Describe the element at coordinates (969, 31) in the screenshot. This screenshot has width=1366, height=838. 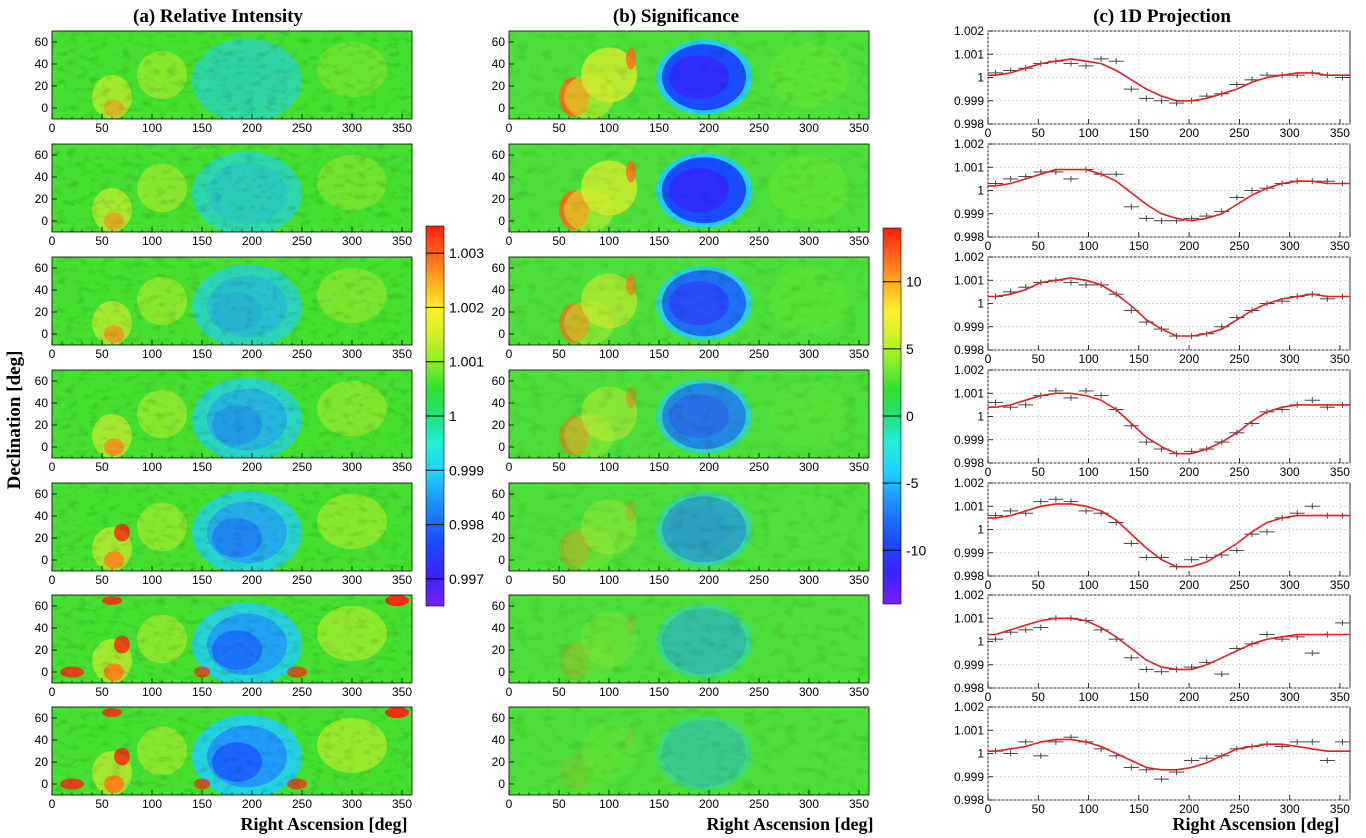
I see `y-tick-label: 1.002` at that location.